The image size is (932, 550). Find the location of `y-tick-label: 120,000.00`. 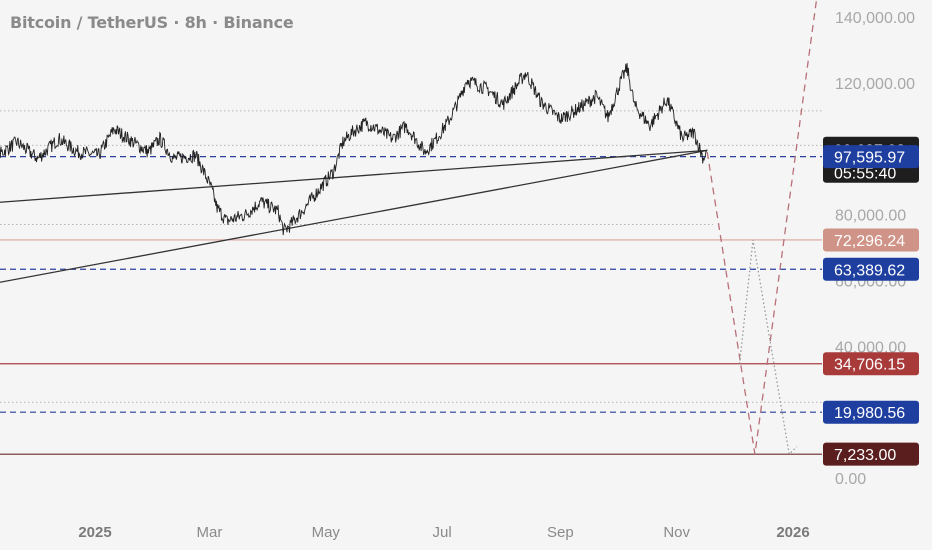

y-tick-label: 120,000.00 is located at coordinates (875, 84).